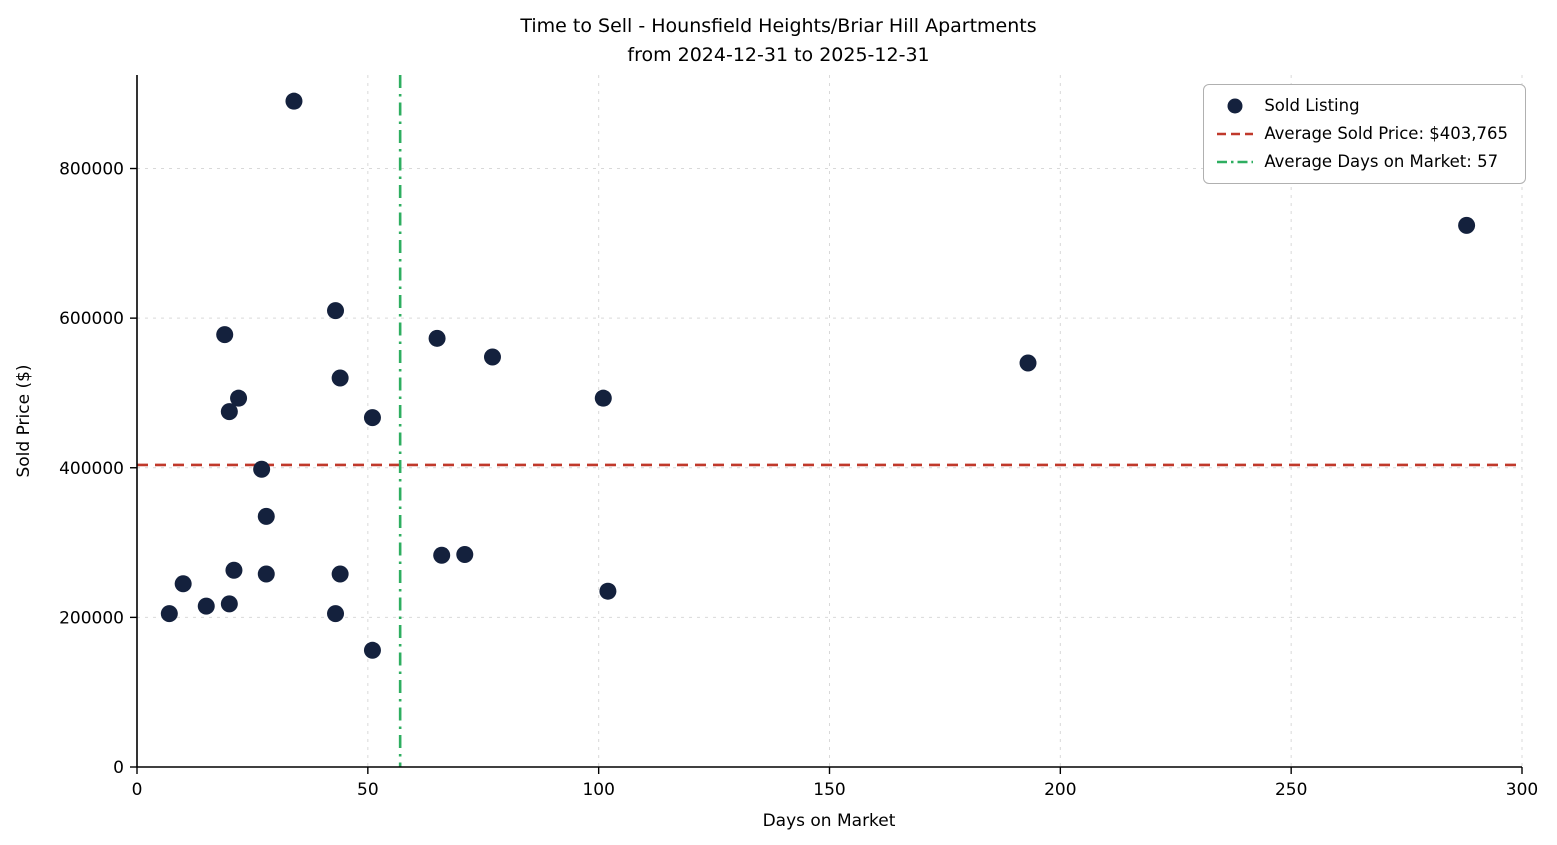 The height and width of the screenshot is (845, 1557). Describe the element at coordinates (118, 768) in the screenshot. I see `y-tick-label: 0` at that location.